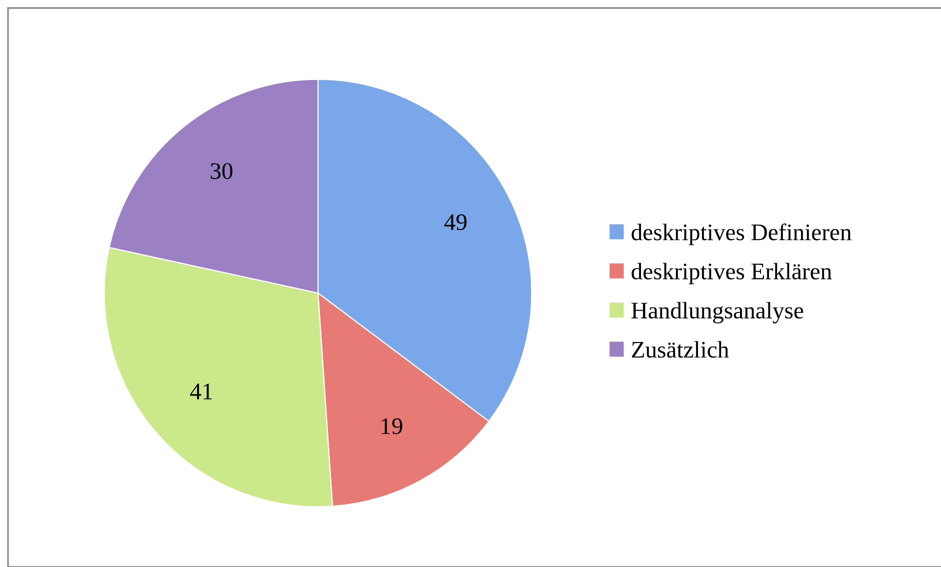  What do you see at coordinates (392, 426) in the screenshot?
I see `data-label: 19` at bounding box center [392, 426].